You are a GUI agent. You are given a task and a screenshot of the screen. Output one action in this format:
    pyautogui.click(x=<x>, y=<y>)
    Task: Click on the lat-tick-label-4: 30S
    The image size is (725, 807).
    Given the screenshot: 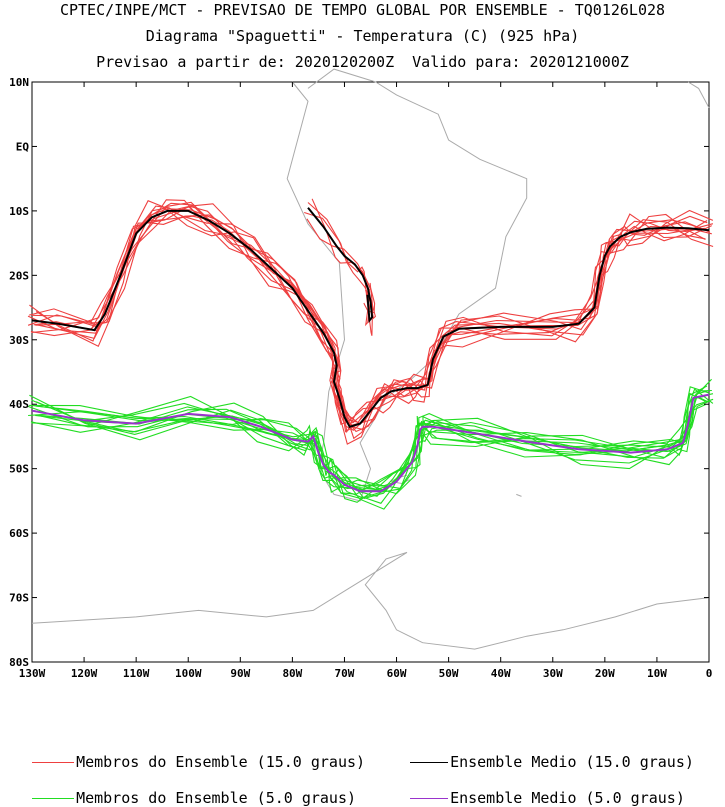 What is the action you would take?
    pyautogui.click(x=19, y=340)
    